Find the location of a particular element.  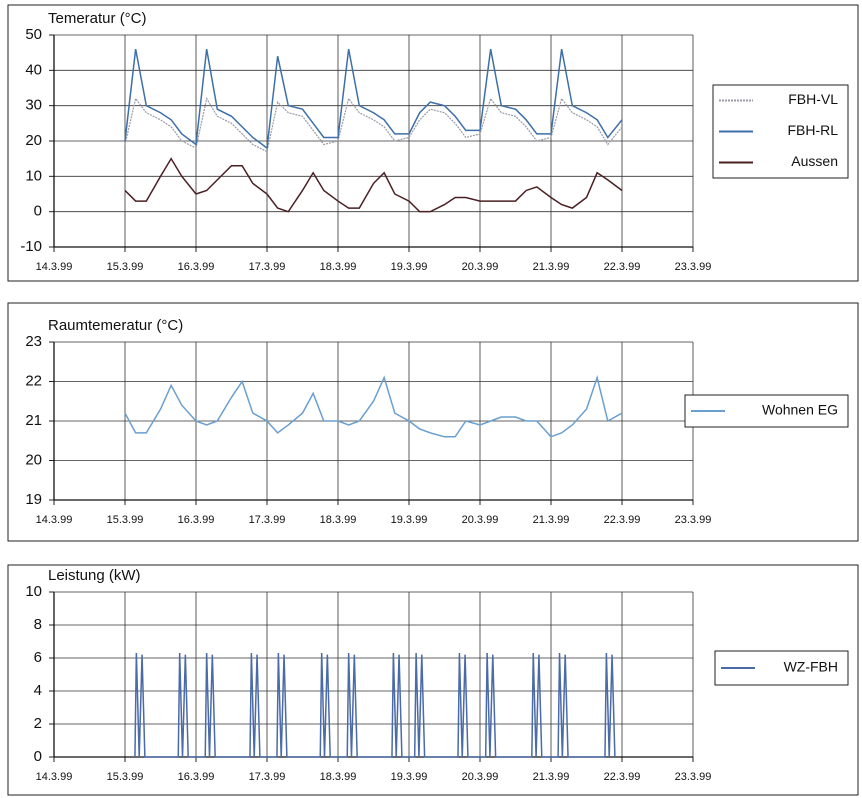

legend-label: Wohnen EG is located at coordinates (800, 410).